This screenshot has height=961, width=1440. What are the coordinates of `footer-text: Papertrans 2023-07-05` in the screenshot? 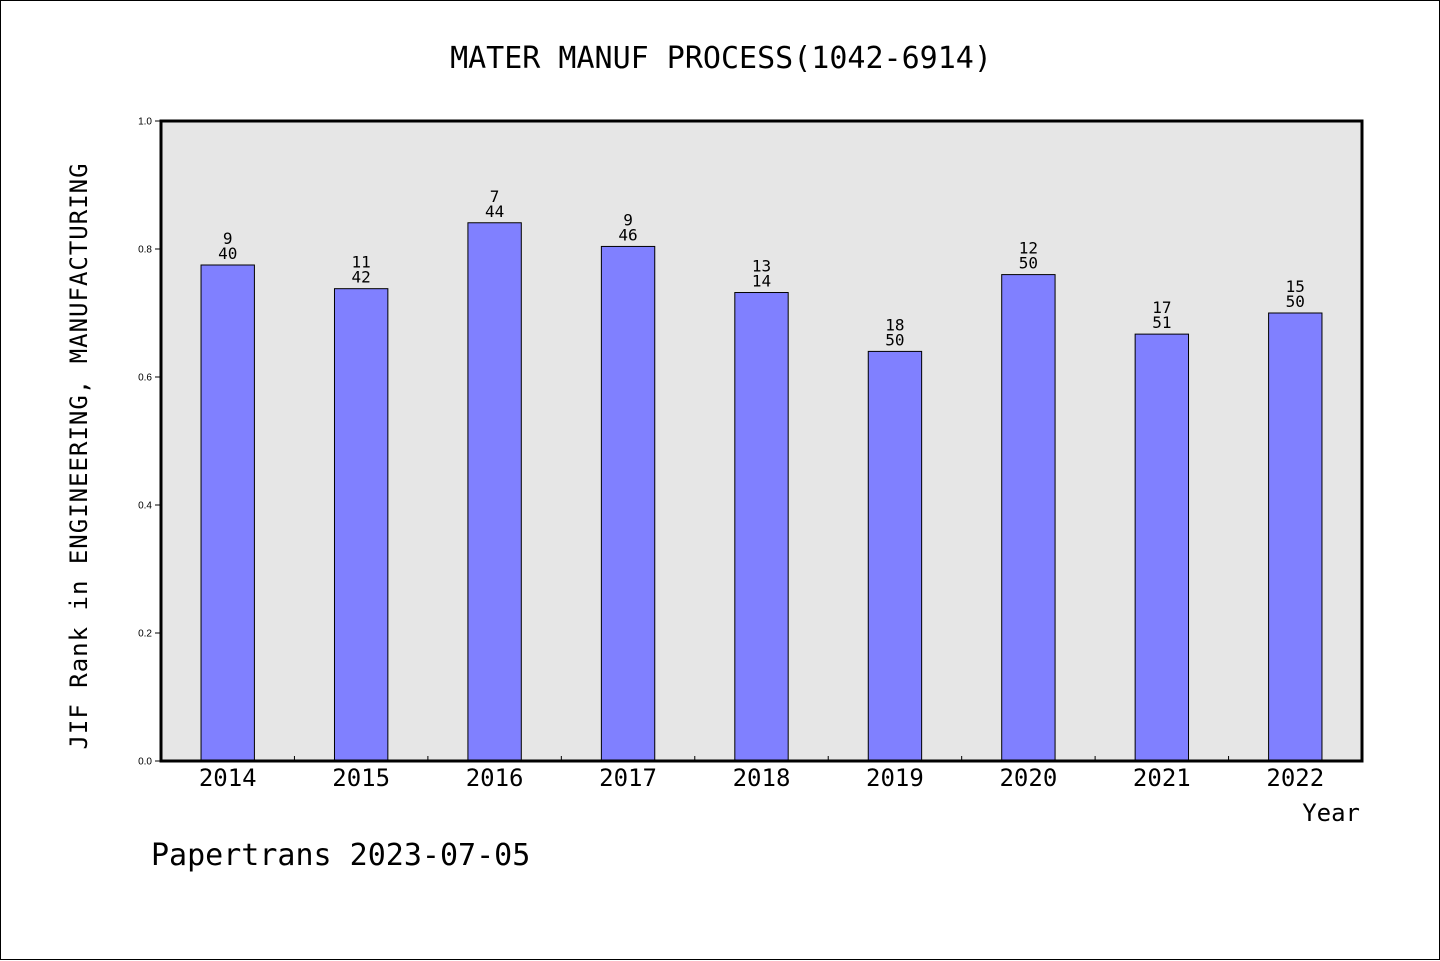 It's located at (340, 855).